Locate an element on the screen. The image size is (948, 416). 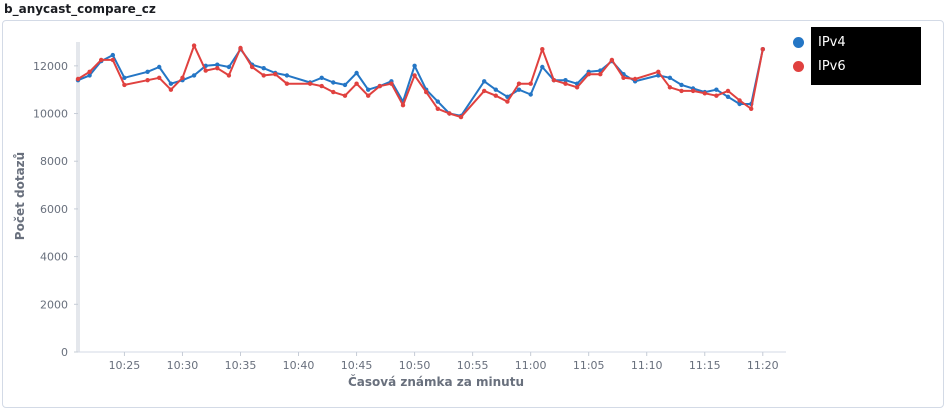
panel-title: b_anycast_compare_cz is located at coordinates (80, 9).